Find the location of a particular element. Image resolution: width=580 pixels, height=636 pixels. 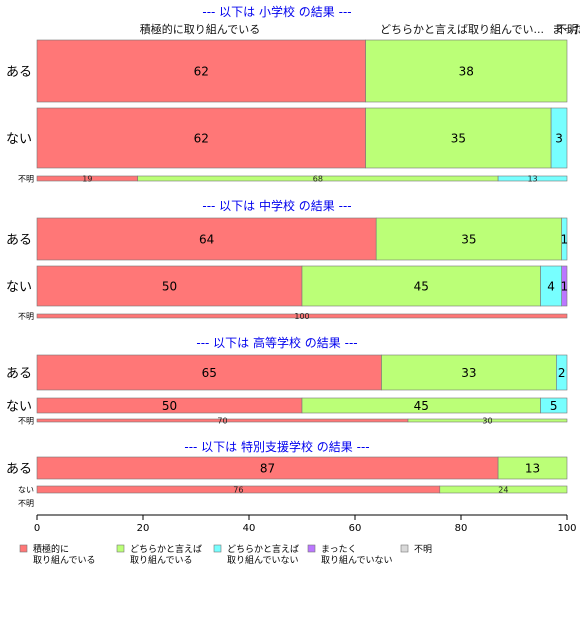

x-tick-label: 60 is located at coordinates (355, 528).